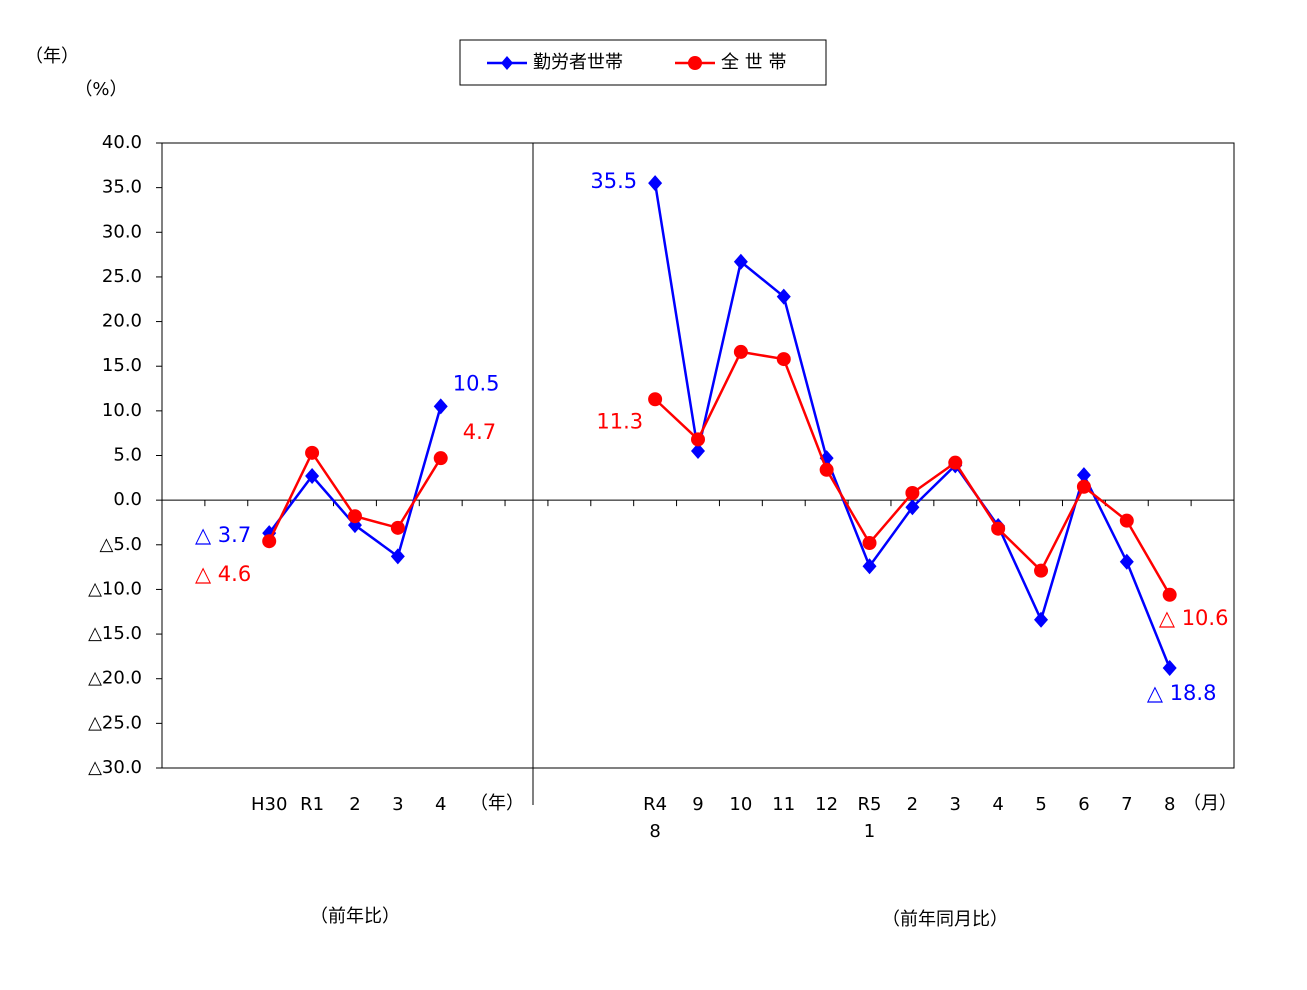 This screenshot has width=1307, height=990. What do you see at coordinates (223, 535) in the screenshot?
I see `value-label: △ 3.7` at bounding box center [223, 535].